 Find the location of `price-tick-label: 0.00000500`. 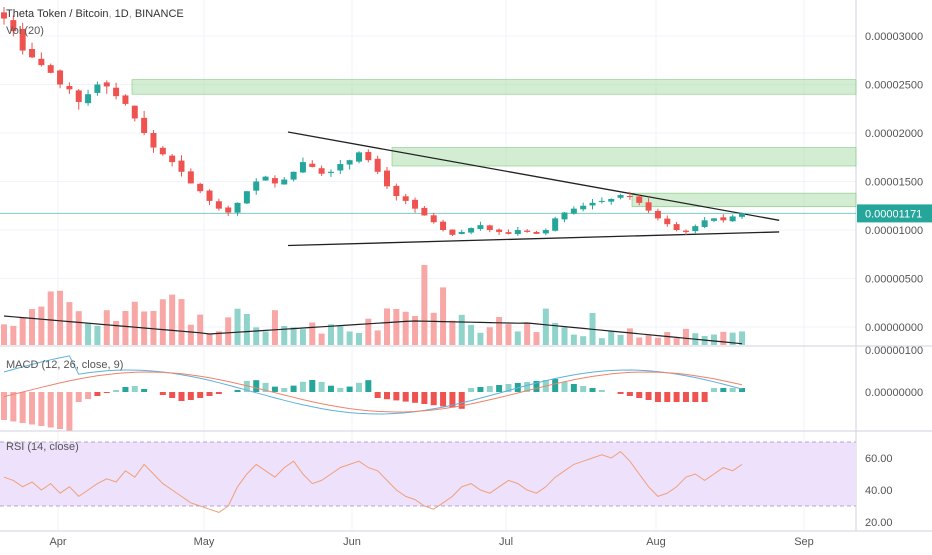

price-tick-label: 0.00000500 is located at coordinates (894, 280).